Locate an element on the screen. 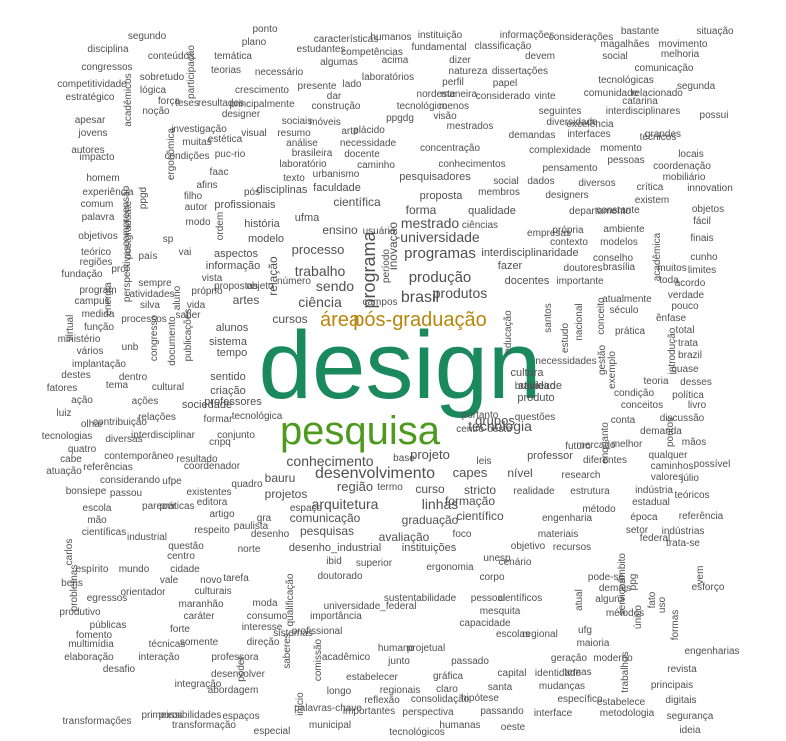 The width and height of the screenshot is (786, 741). word-consumo: consumo is located at coordinates (267, 616).